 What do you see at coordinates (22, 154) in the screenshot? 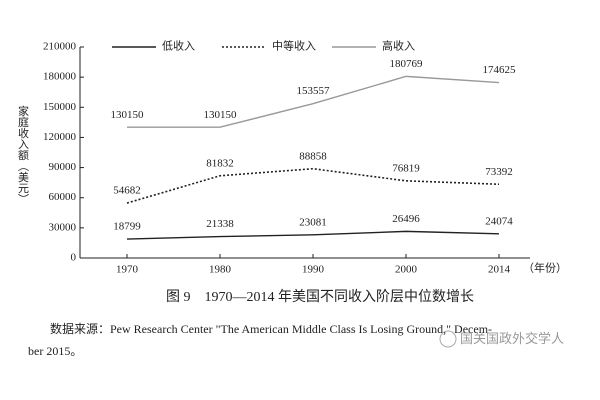
I see `y-axis-label: 家庭收入额（美元）` at bounding box center [22, 154].